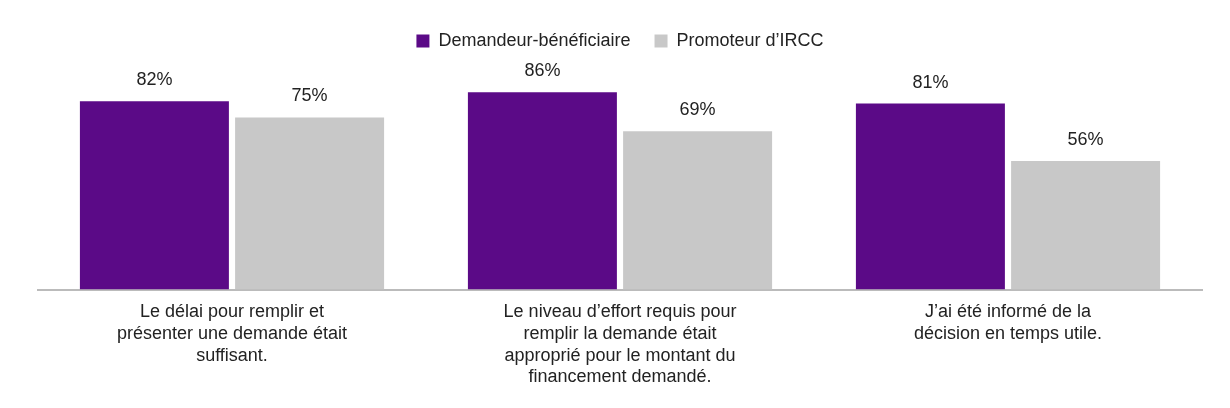 The width and height of the screenshot is (1230, 408). I want to click on data-label: 81%, so click(930, 81).